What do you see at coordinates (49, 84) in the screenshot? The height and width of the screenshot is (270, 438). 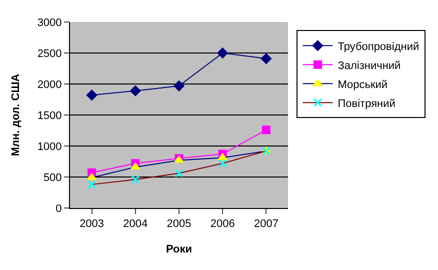 I see `y-tick-label: 2000` at bounding box center [49, 84].